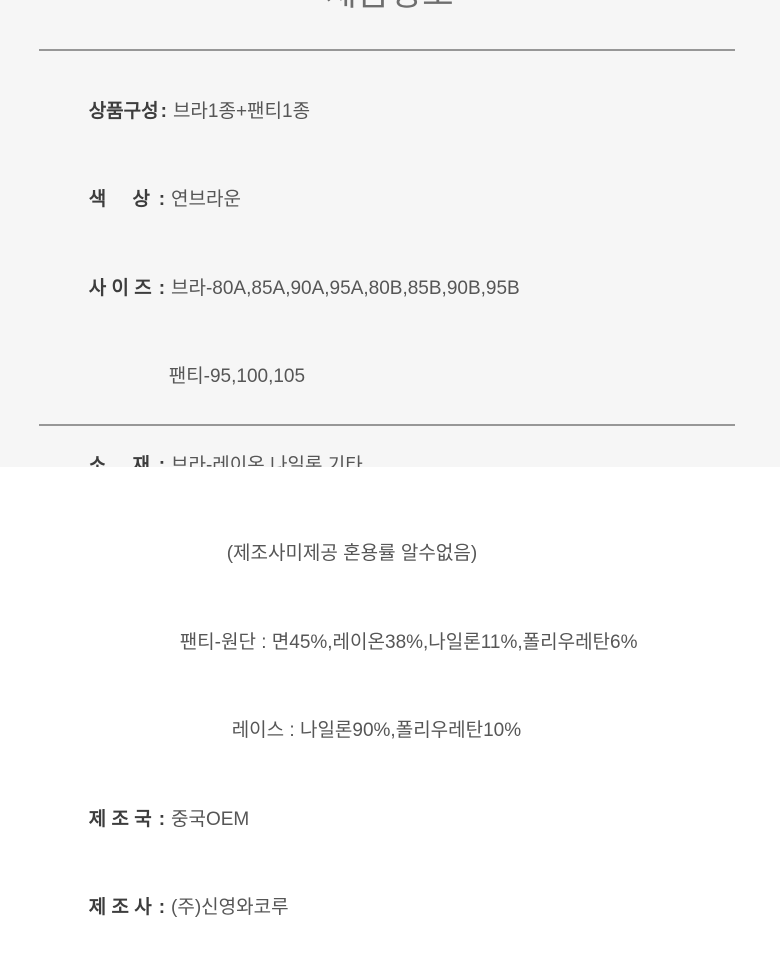  I want to click on field-value: 브라1종+팬티1종, so click(241, 111).